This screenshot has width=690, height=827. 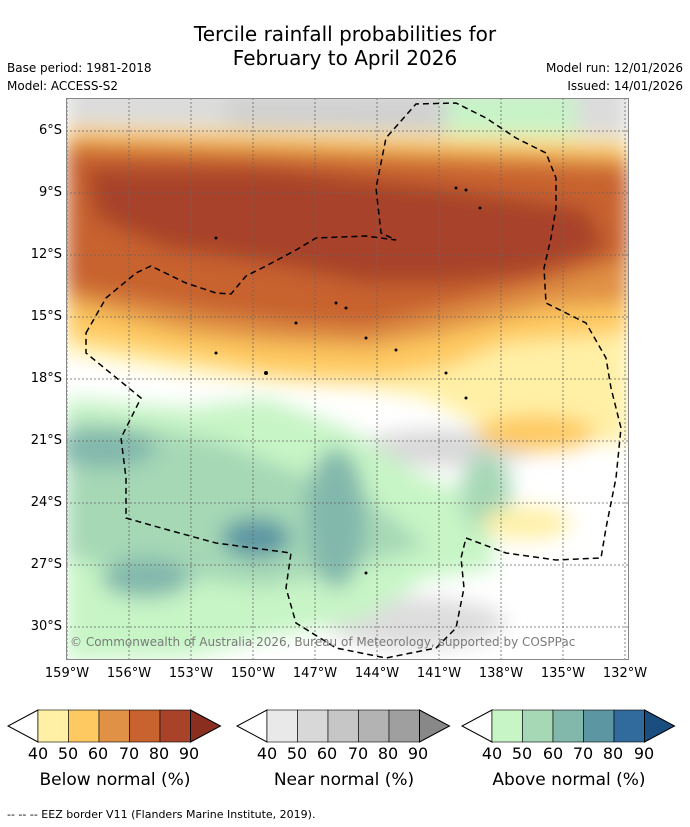 I want to click on cbar-near-title: Near normal (%), so click(x=344, y=780).